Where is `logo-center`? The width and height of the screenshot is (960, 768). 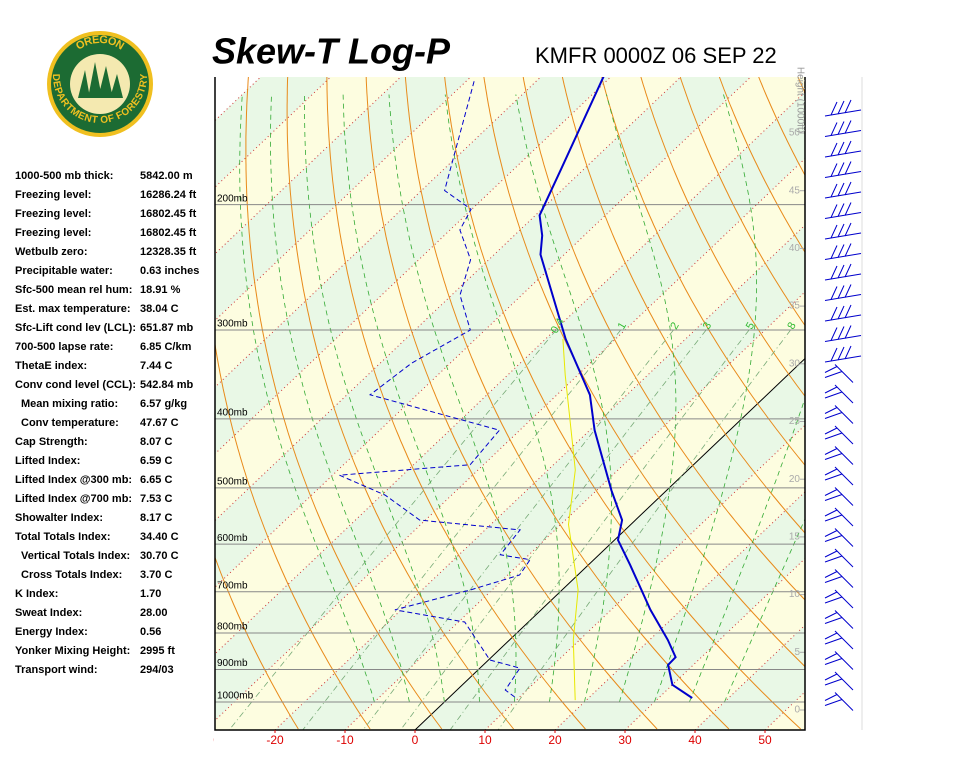 logo-center is located at coordinates (100, 84).